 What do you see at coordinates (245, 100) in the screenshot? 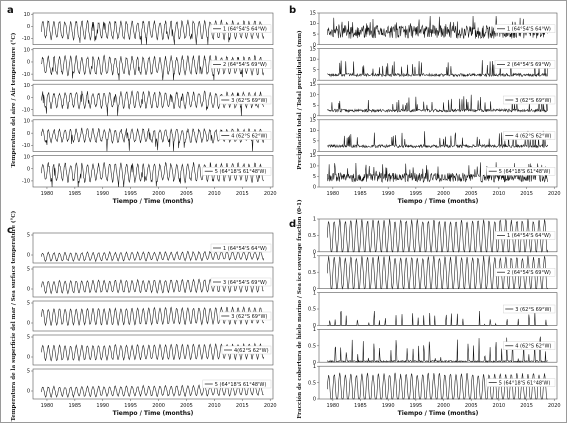
I see `legend-a-3: 3 (62°S 69°W)` at bounding box center [245, 100].